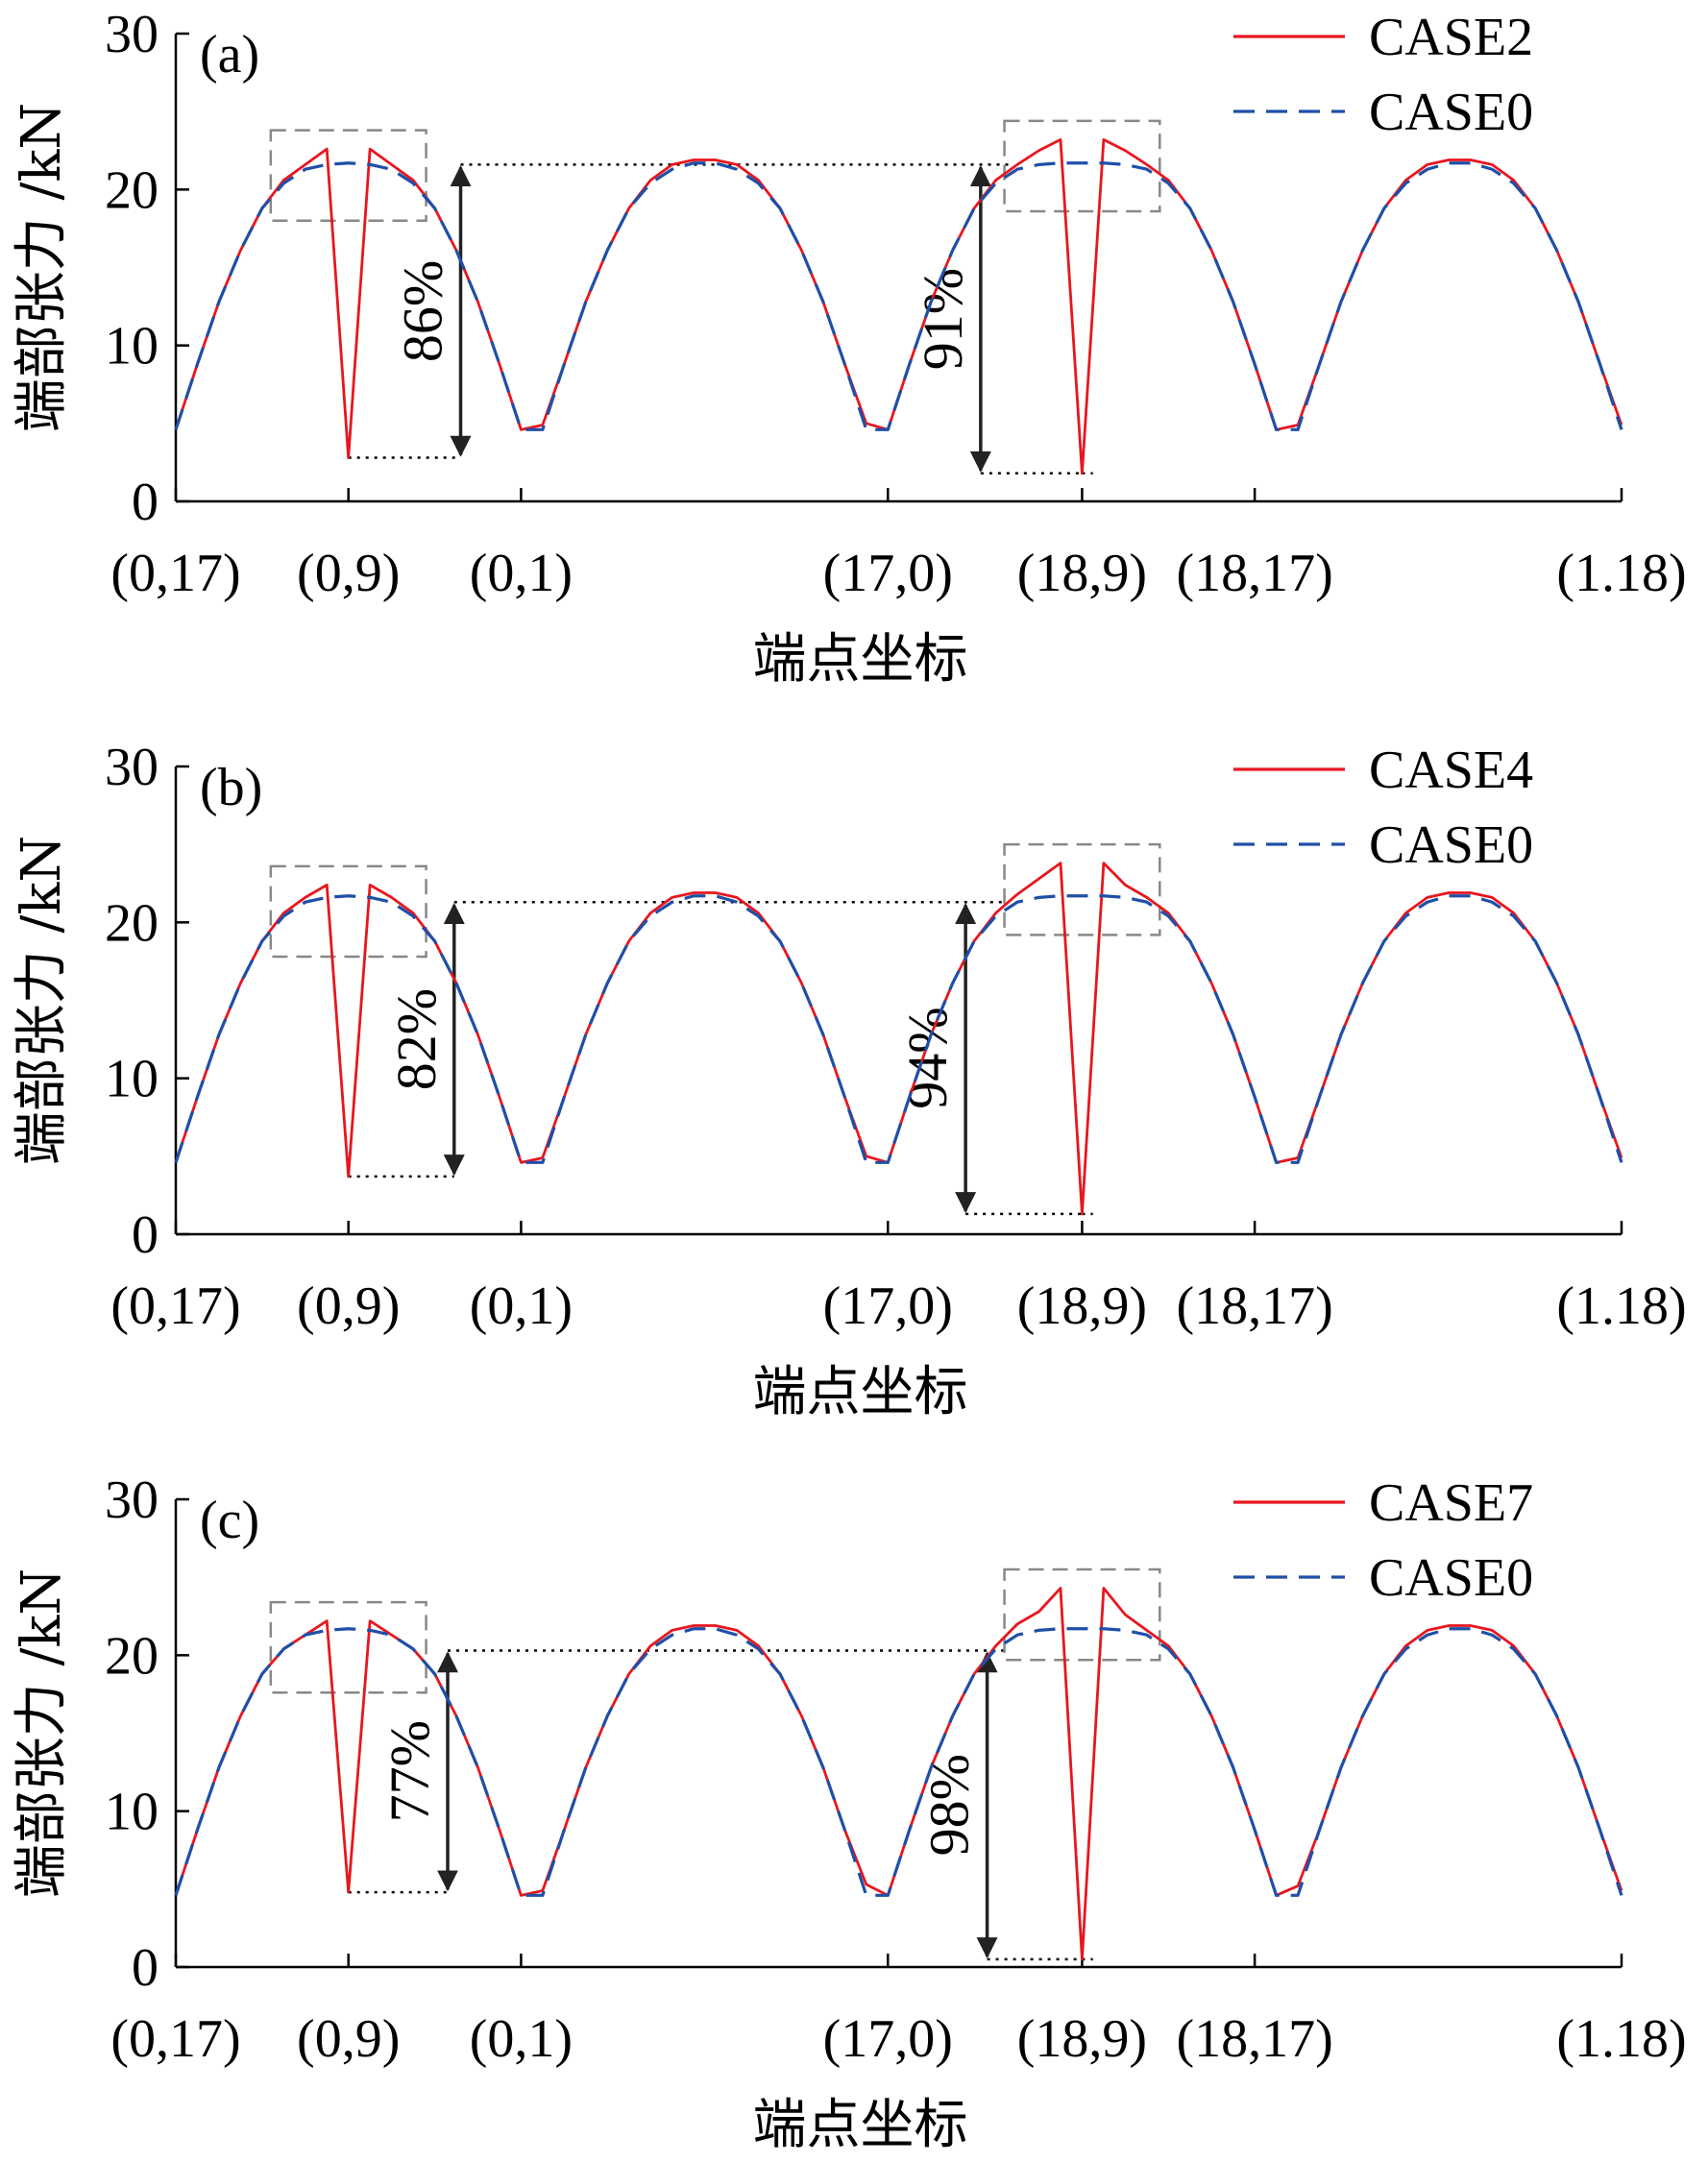 This screenshot has width=1708, height=2163. What do you see at coordinates (423, 311) in the screenshot?
I see `annotation-percent: 86%` at bounding box center [423, 311].